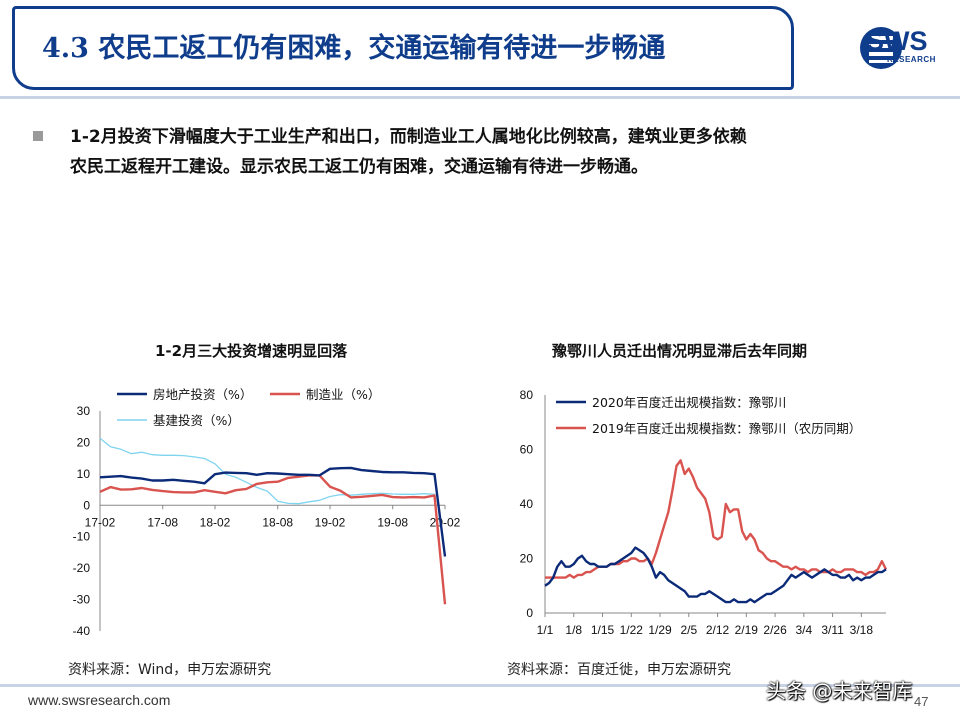 The image size is (960, 720). I want to click on chart-1-y-tick-label: 20, so click(84, 442).